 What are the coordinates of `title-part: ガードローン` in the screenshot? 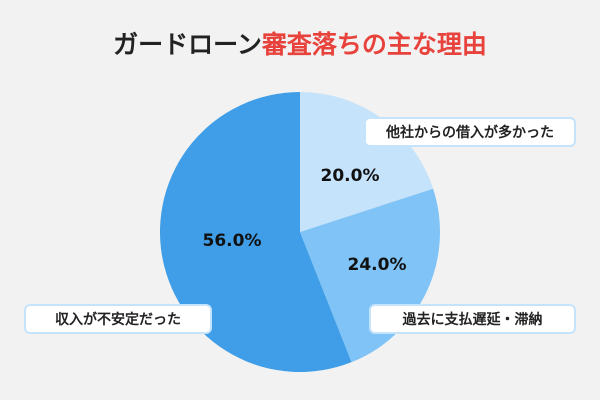 It's located at (187, 44).